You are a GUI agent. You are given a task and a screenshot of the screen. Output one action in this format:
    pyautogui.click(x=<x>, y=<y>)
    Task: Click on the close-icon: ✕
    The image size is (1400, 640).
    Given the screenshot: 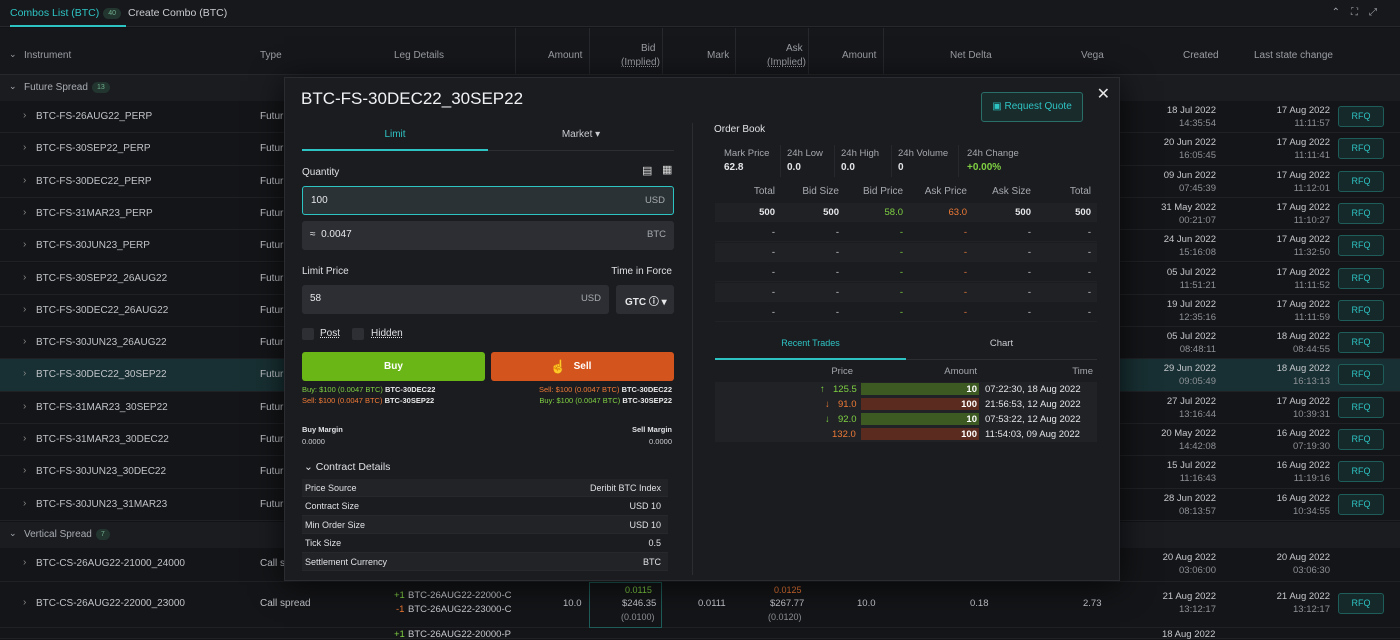 What is the action you would take?
    pyautogui.click(x=1103, y=94)
    